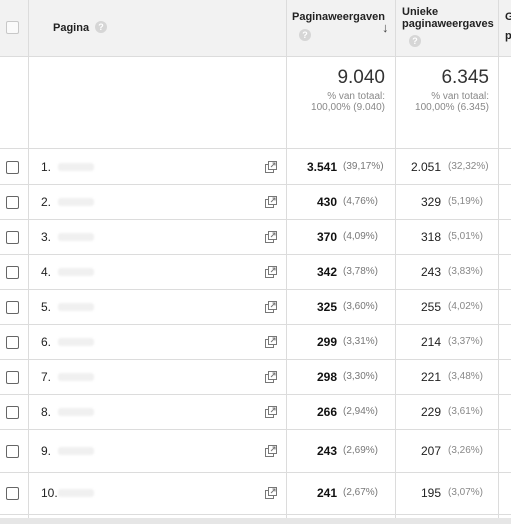  I want to click on pageviews-pct: (3,60%), so click(361, 306).